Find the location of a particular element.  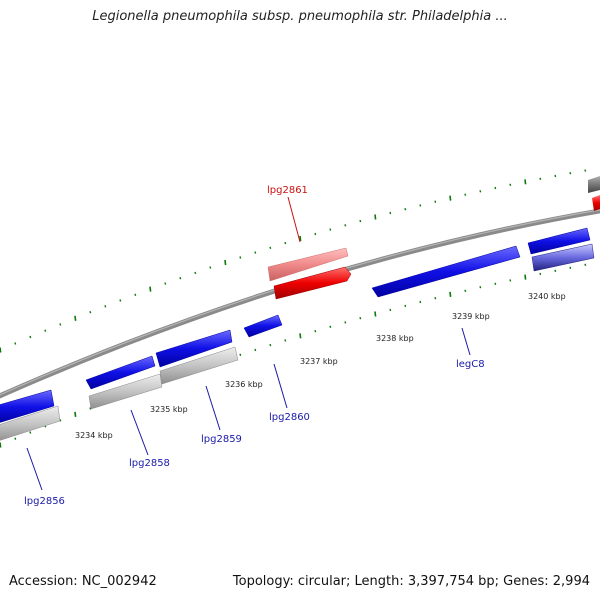

tick-label: 3238 kbp is located at coordinates (395, 338).